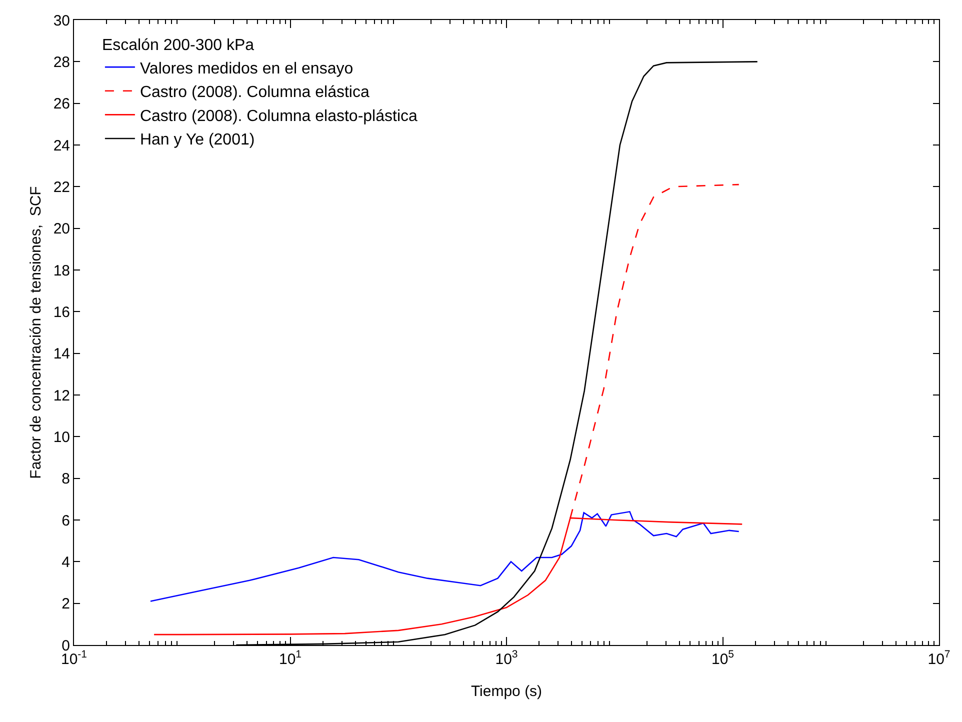 This screenshot has height=722, width=962. What do you see at coordinates (61, 145) in the screenshot?
I see `y-tick-label: 24` at bounding box center [61, 145].